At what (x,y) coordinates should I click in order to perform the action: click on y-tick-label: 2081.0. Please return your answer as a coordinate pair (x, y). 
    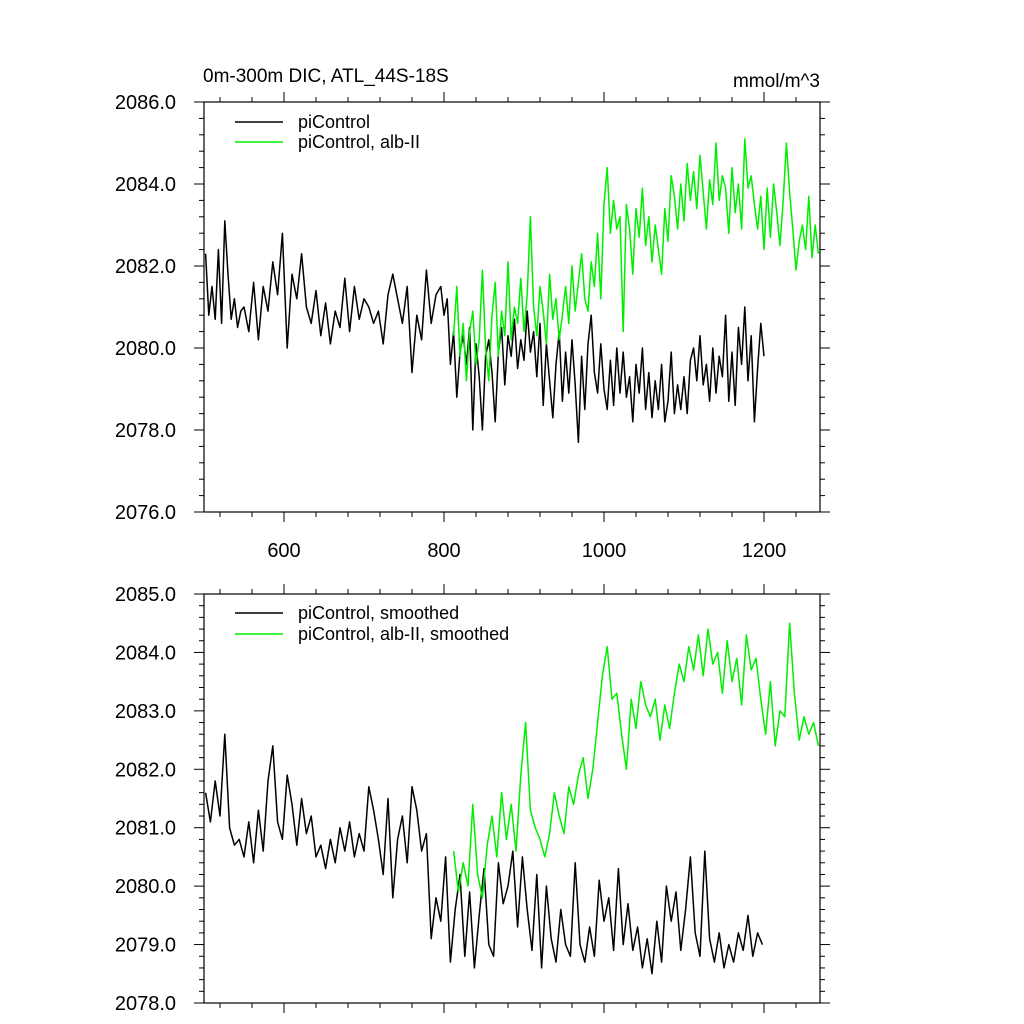
    Looking at the image, I should click on (145, 829).